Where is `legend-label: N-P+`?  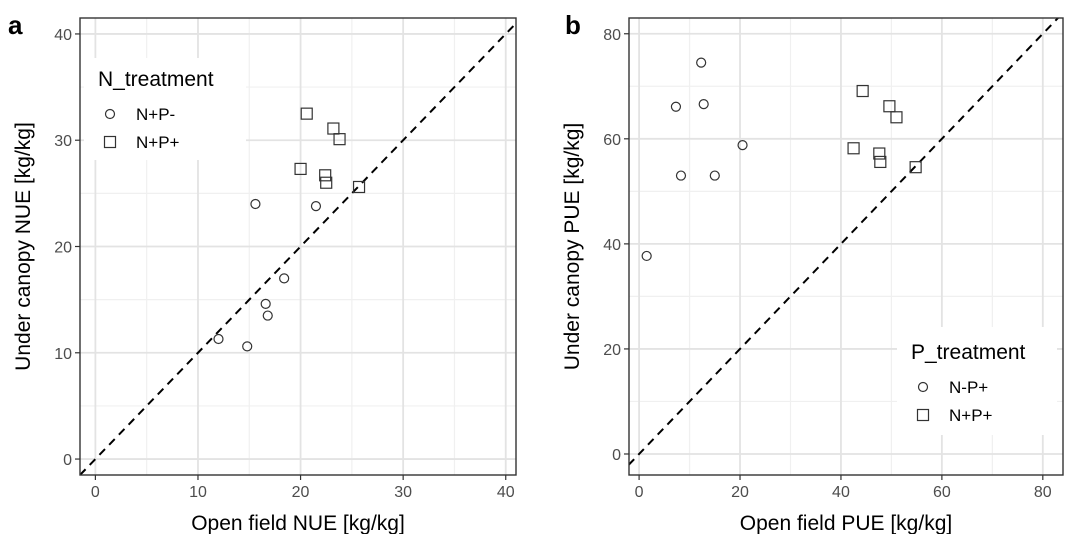 legend-label: N-P+ is located at coordinates (968, 387).